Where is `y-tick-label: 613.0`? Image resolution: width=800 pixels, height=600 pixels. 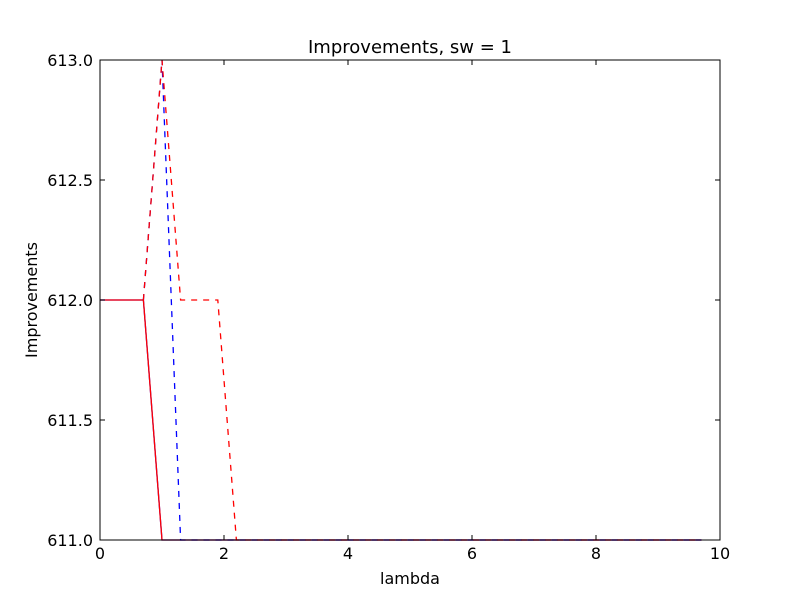 y-tick-label: 613.0 is located at coordinates (70, 60).